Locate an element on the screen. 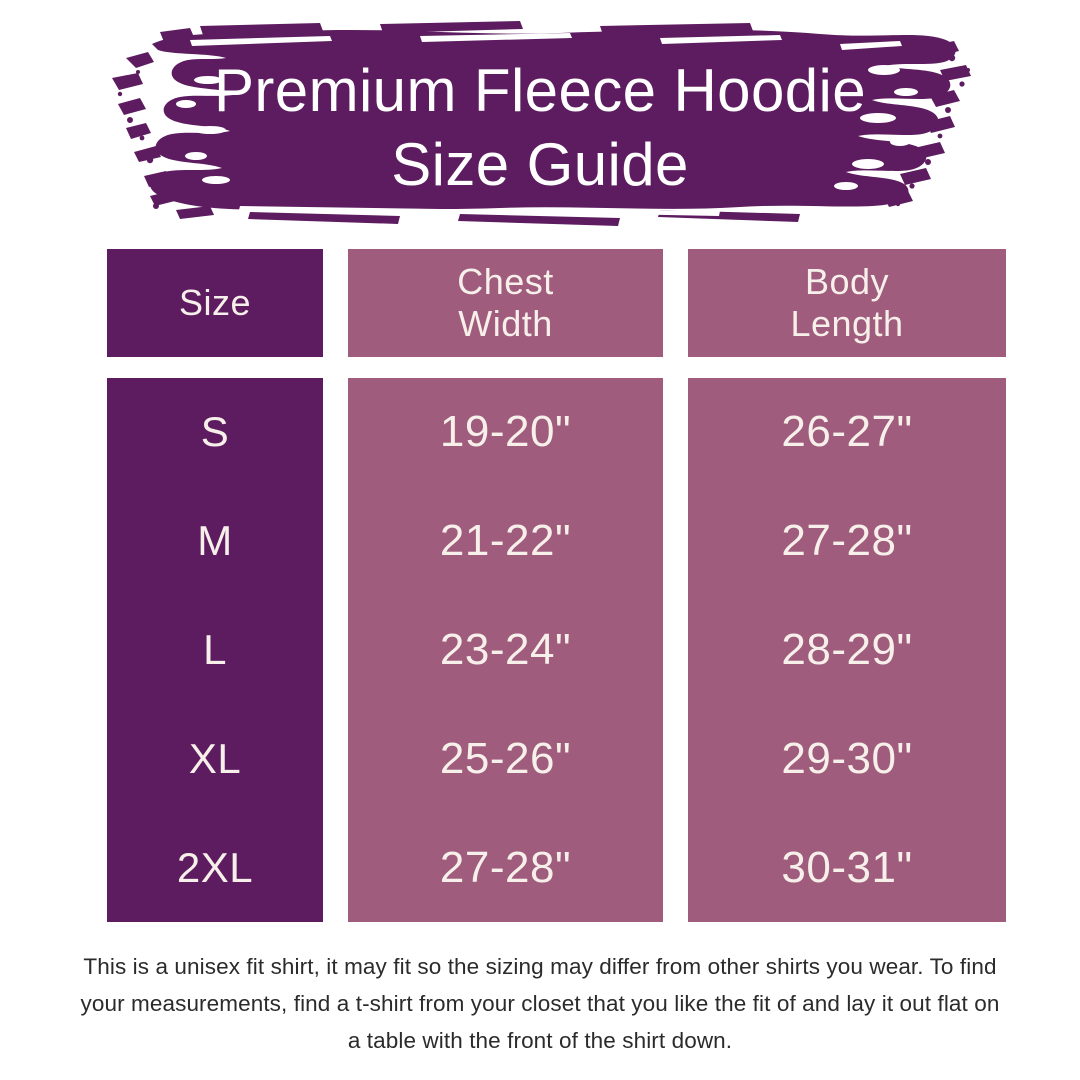 Image resolution: width=1080 pixels, height=1080 pixels. header-chest-width: Chest Width is located at coordinates (505, 303).